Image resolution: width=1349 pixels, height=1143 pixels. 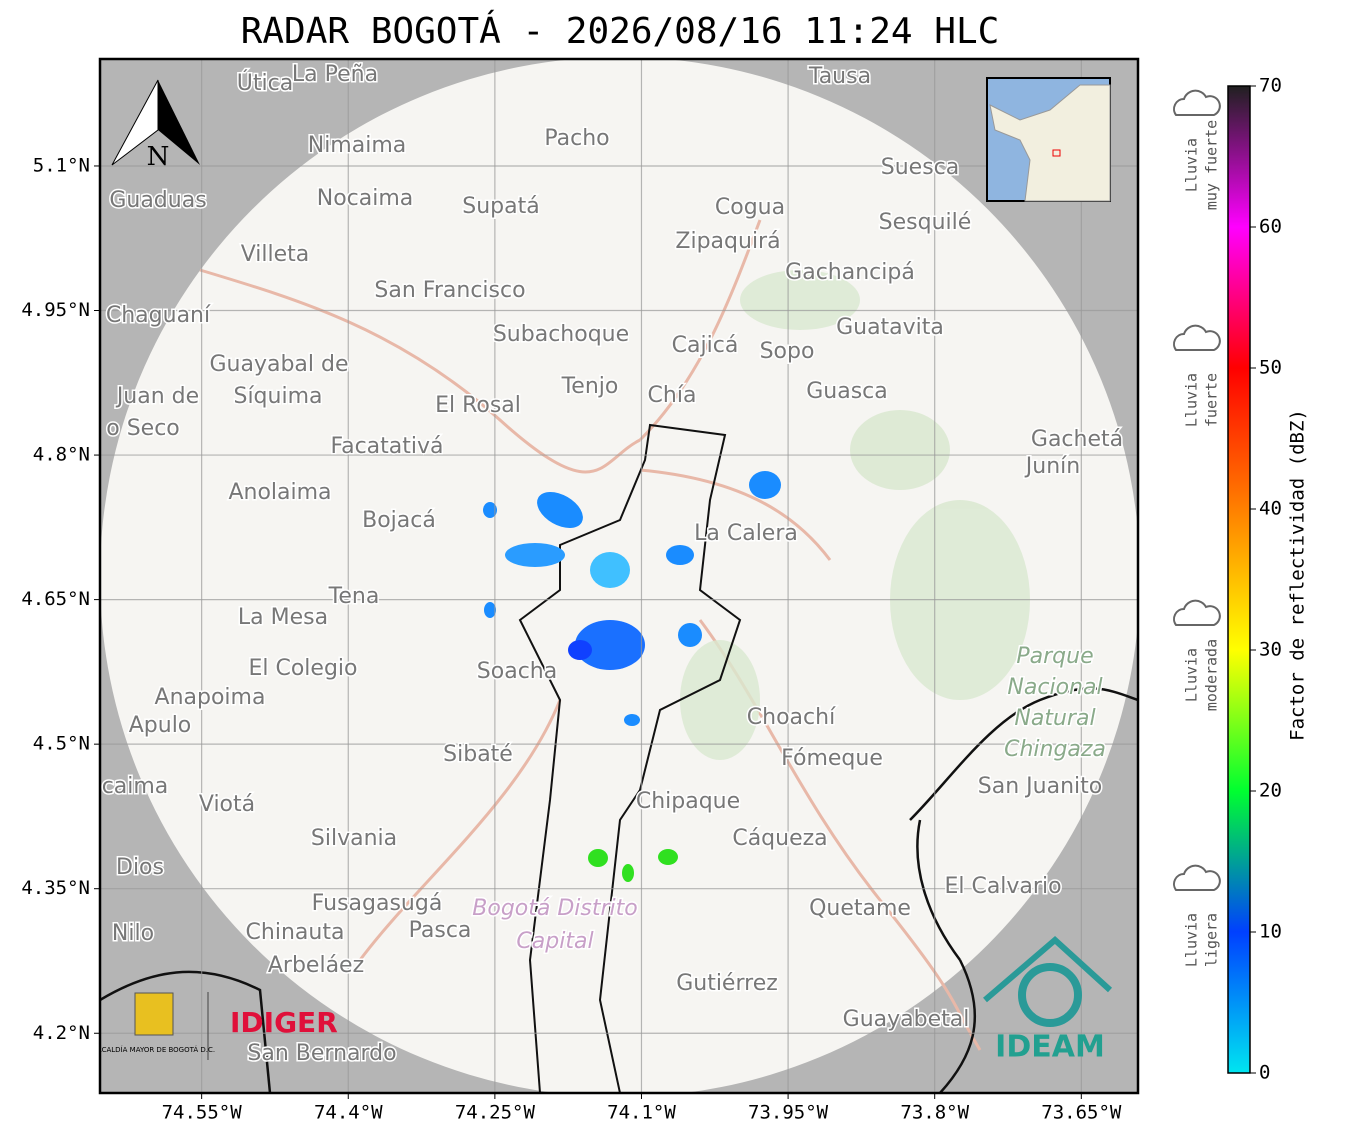 What do you see at coordinates (1270, 509) in the screenshot?
I see `colorbar-tick-label: 40` at bounding box center [1270, 509].